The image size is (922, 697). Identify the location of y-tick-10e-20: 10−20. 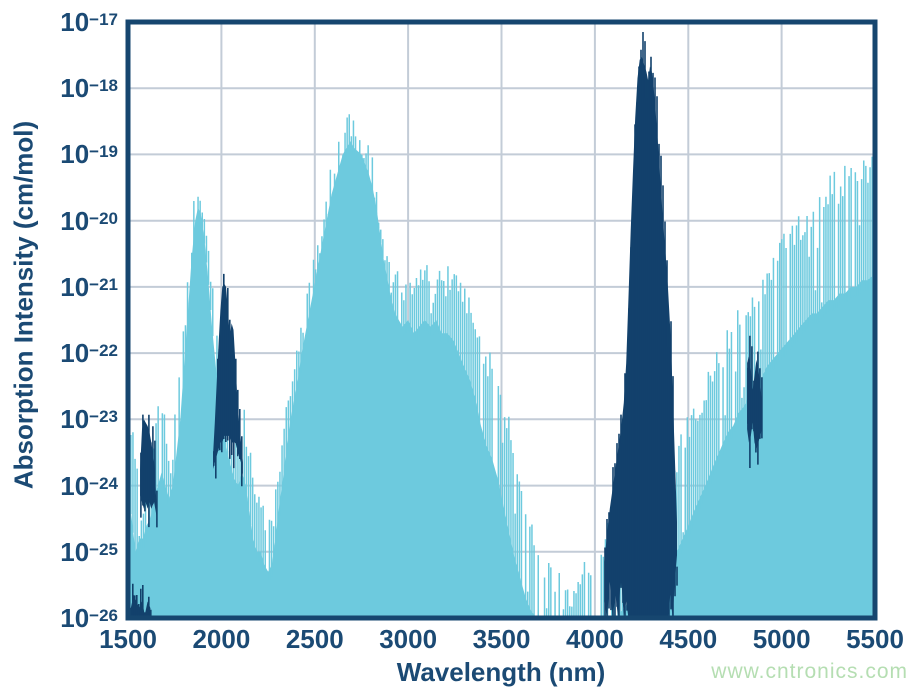
(89, 220).